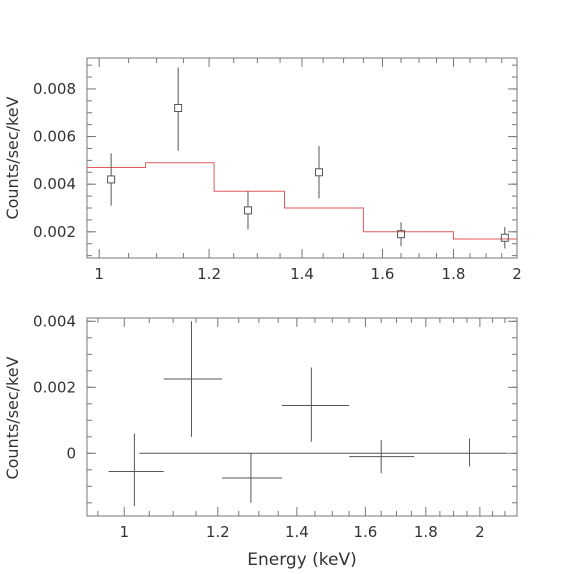 Image resolution: width=574 pixels, height=574 pixels. I want to click on bottom-y-axis-label: Counts/sec/keV, so click(12, 417).